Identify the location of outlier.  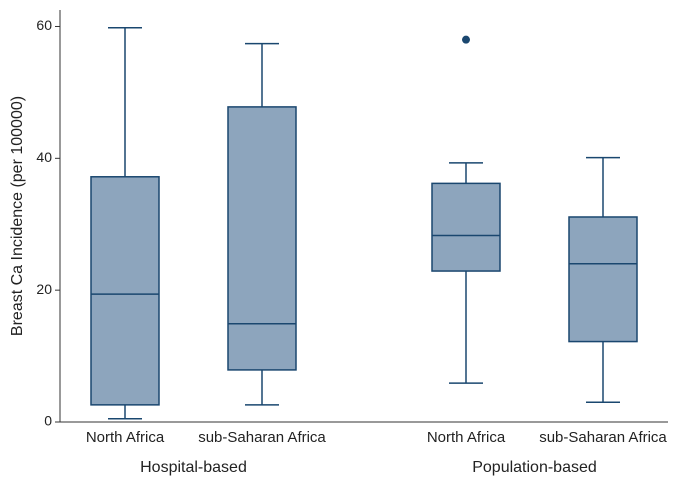
(466, 39).